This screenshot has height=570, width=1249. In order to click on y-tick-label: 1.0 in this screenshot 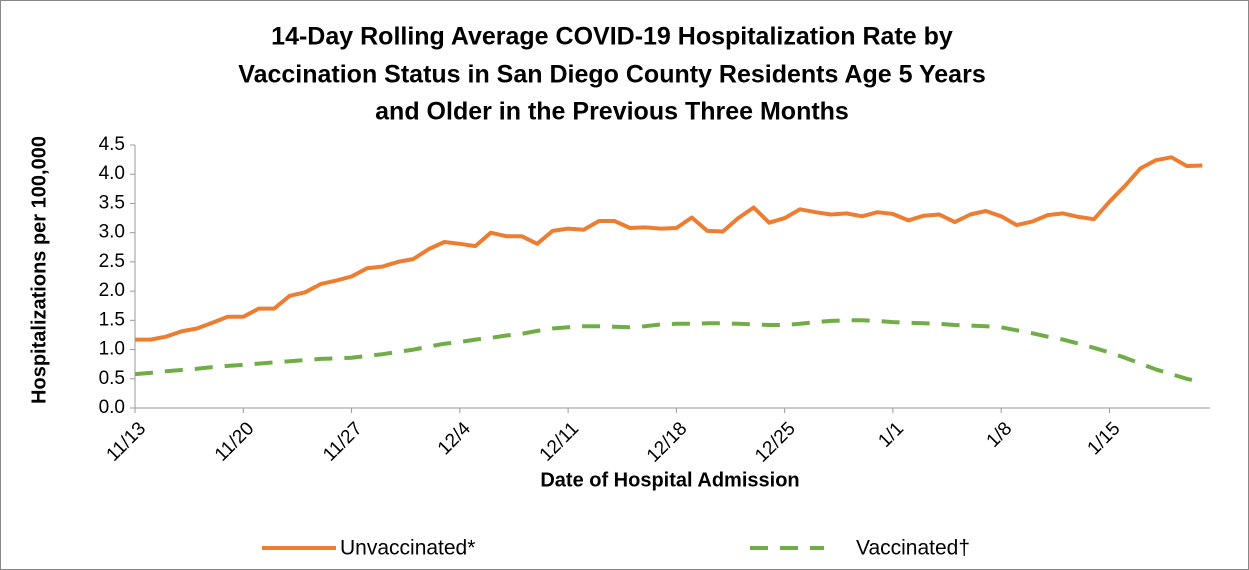, I will do `click(112, 349)`.